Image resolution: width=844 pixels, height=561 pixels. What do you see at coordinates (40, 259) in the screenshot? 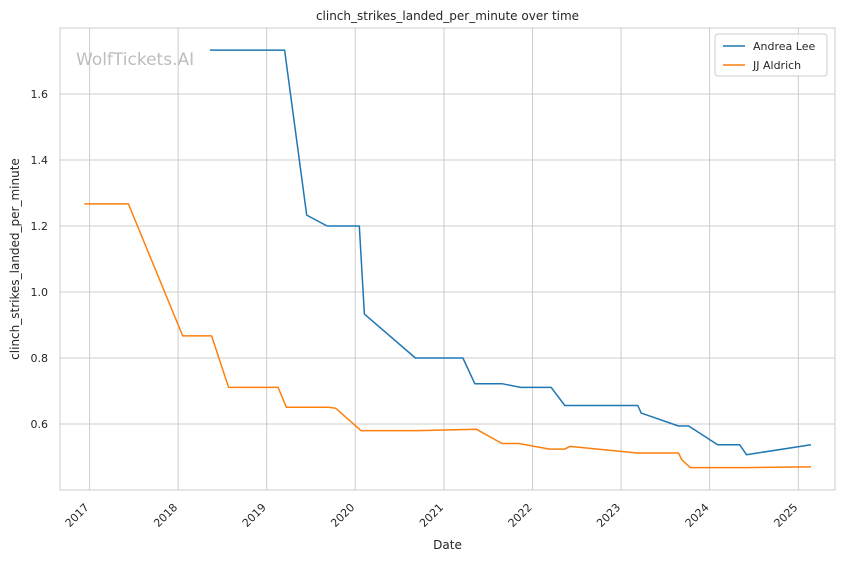
I see `y-axis-ticks: 0.6 0.8 1.0 1.2 1.4 1.6` at bounding box center [40, 259].